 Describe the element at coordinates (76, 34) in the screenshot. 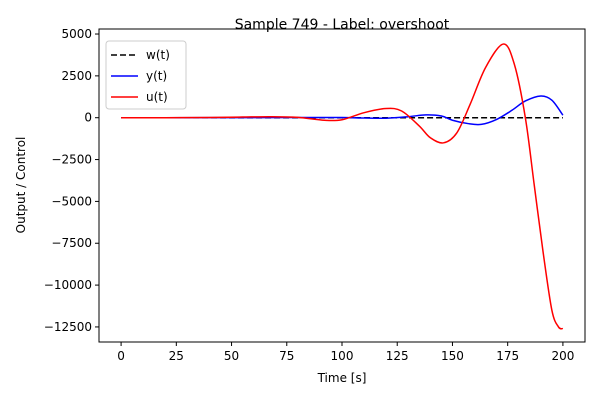

I see `y-tick-label: 5000` at that location.